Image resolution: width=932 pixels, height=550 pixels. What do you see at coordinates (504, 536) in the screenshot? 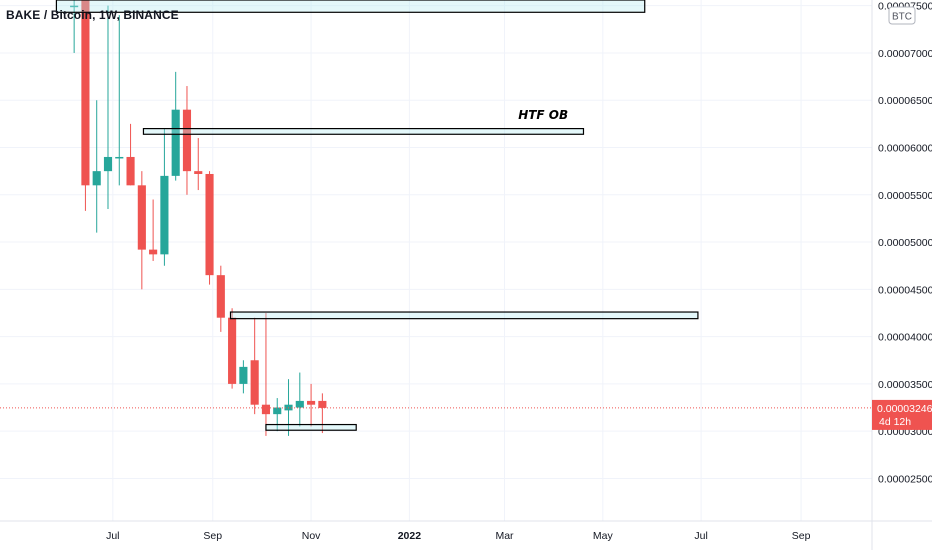
I see `time-tick-label: Mar` at bounding box center [504, 536].